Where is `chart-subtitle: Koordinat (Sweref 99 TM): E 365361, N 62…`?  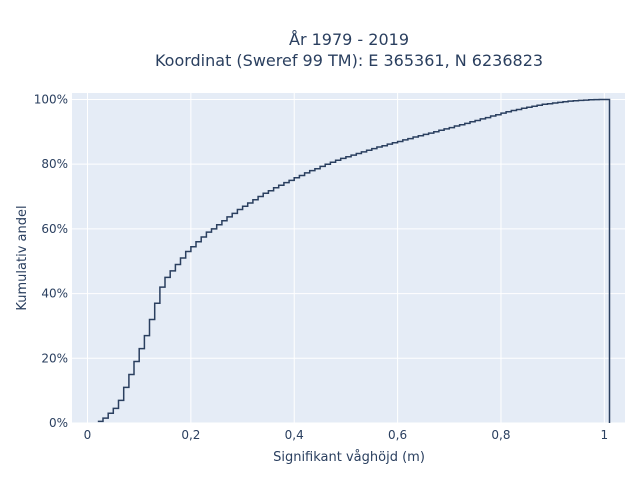
chart-subtitle: Koordinat (Sweref 99 TM): E 365361, N 62… is located at coordinates (349, 60).